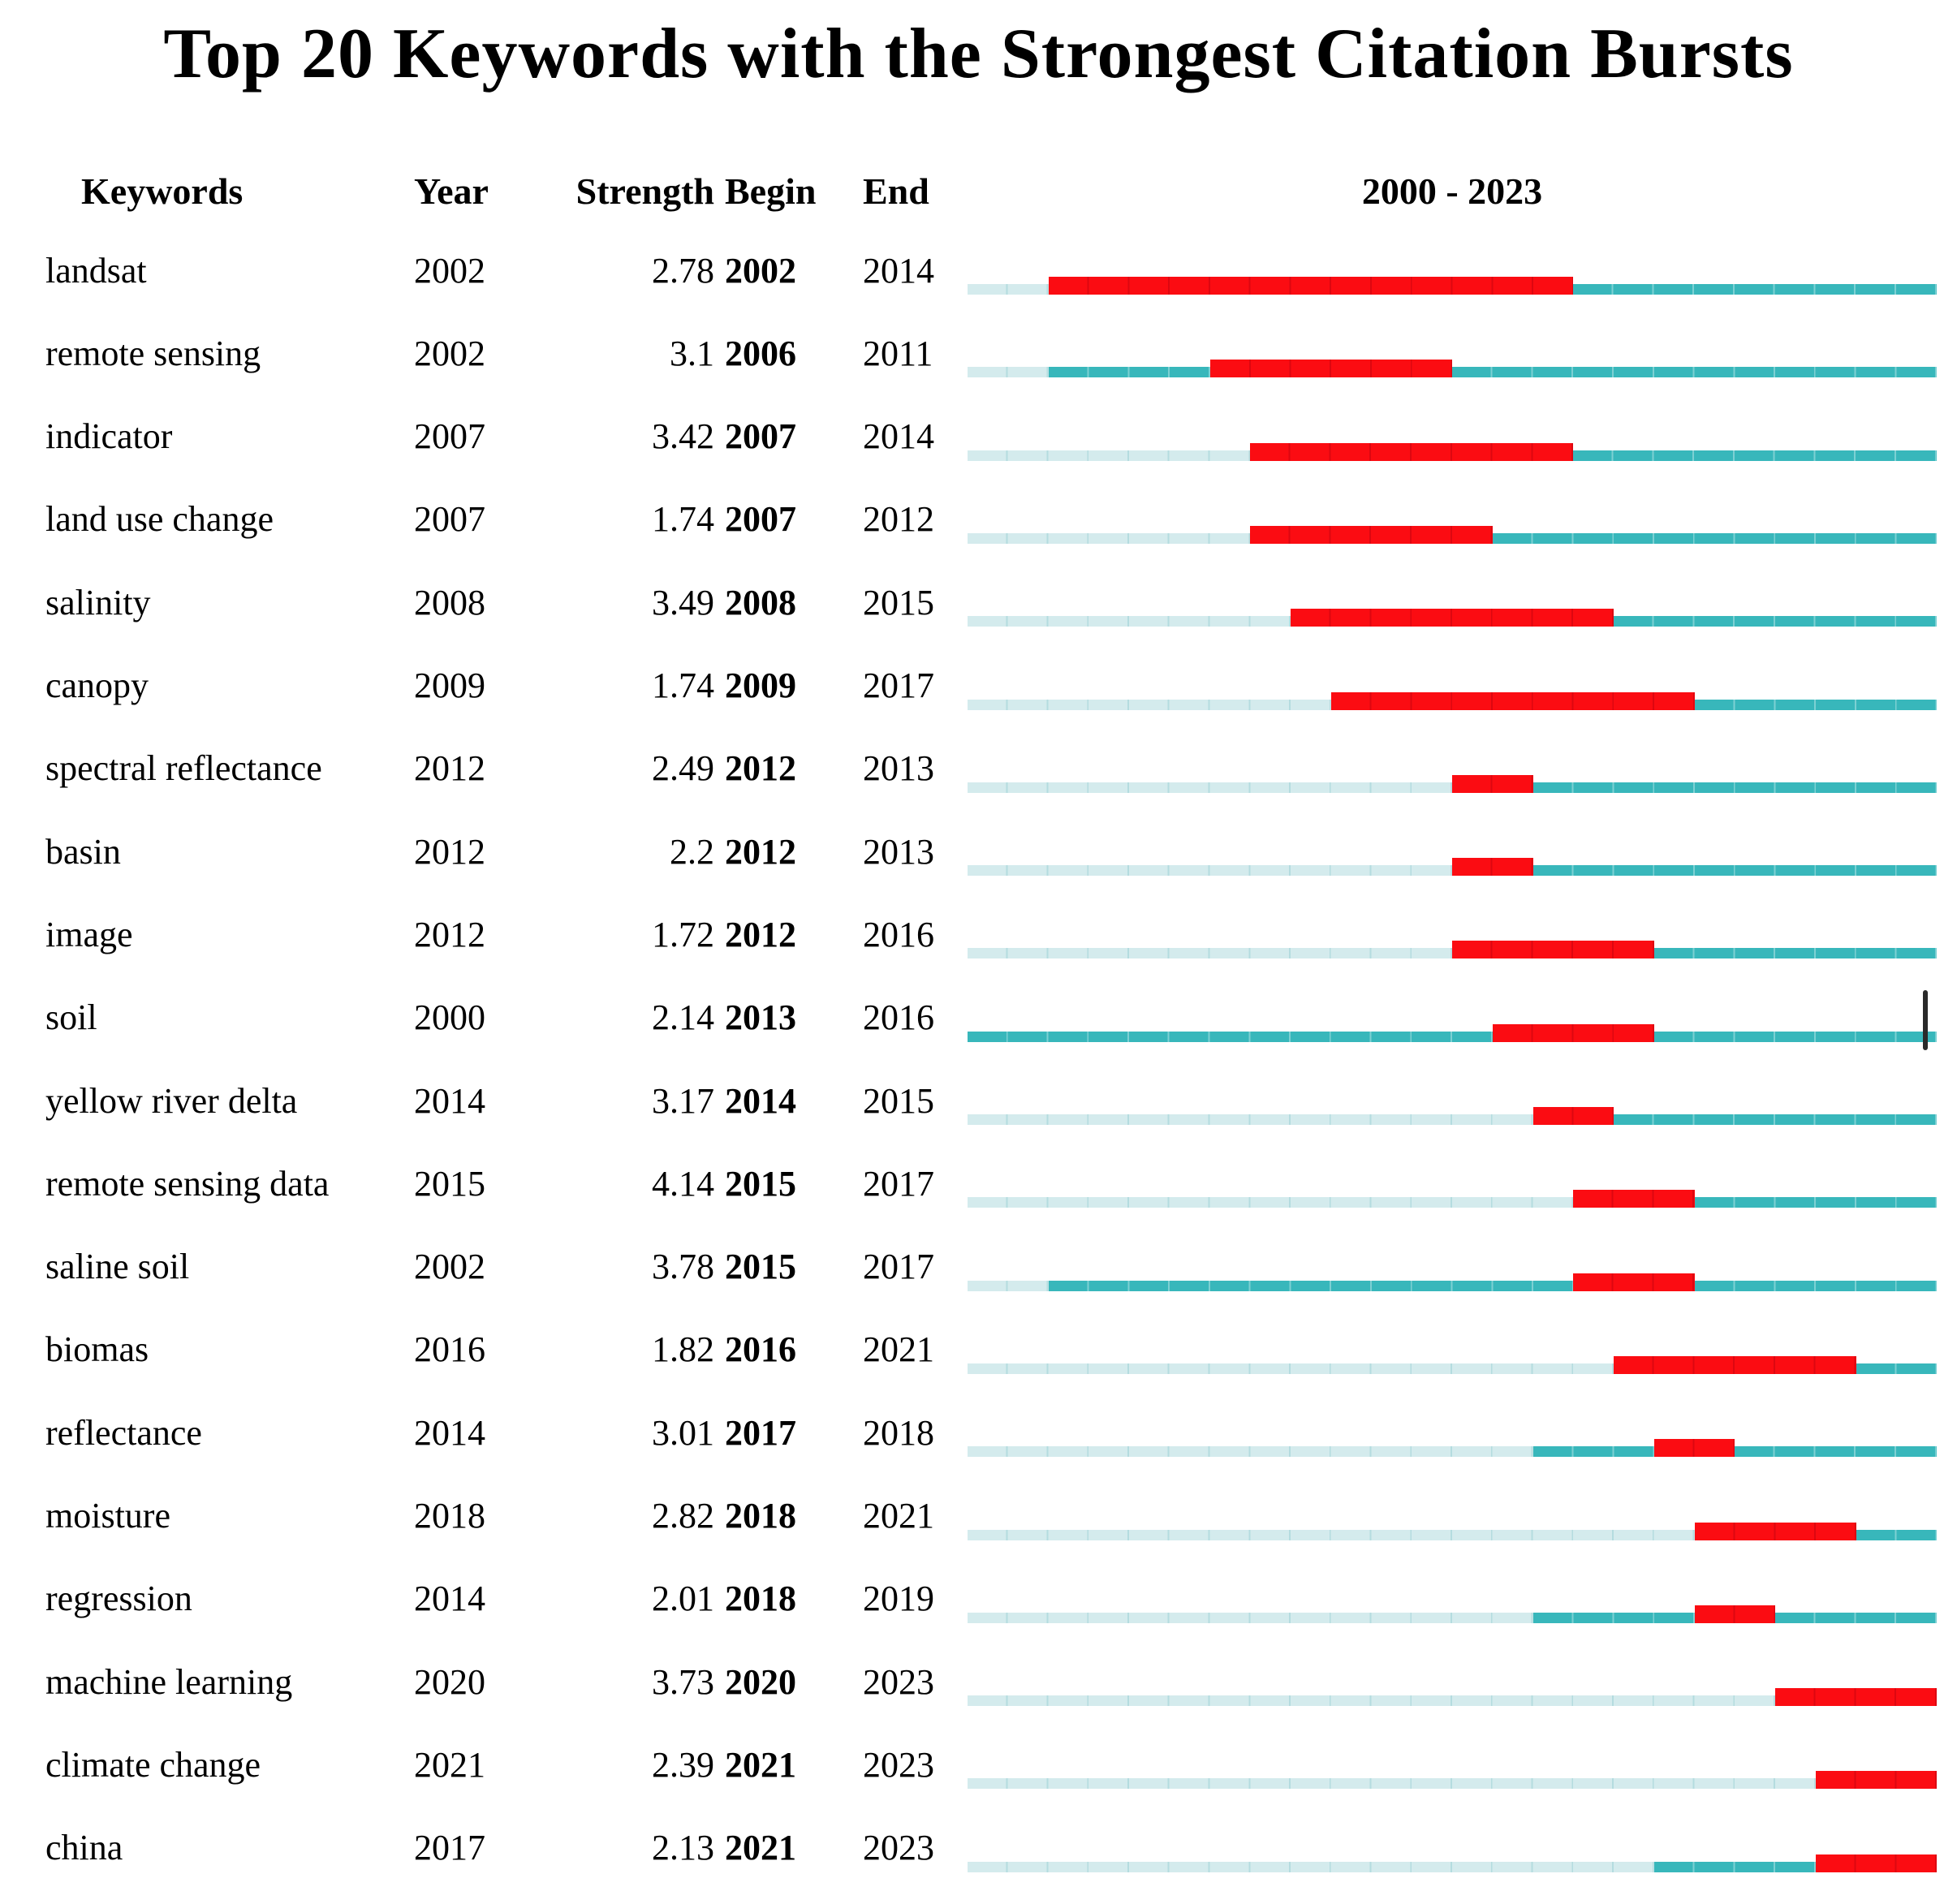 The image size is (1957, 1904). Describe the element at coordinates (683, 1267) in the screenshot. I see `strength-value: 3.78` at that location.